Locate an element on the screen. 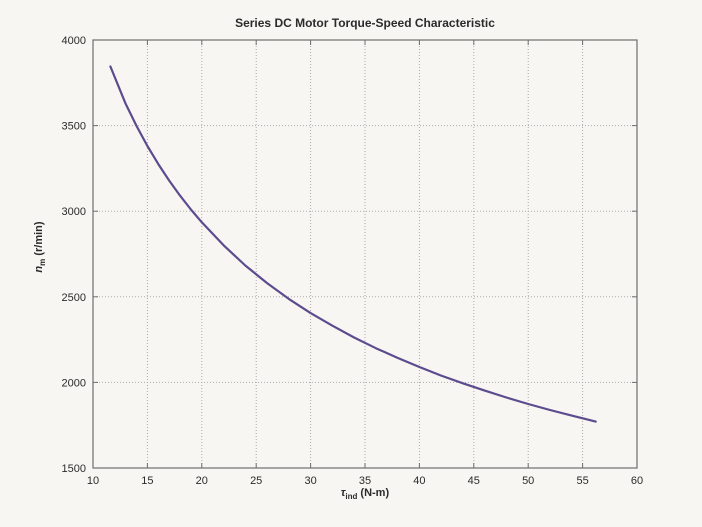  svg-text: 50 is located at coordinates (528, 481).